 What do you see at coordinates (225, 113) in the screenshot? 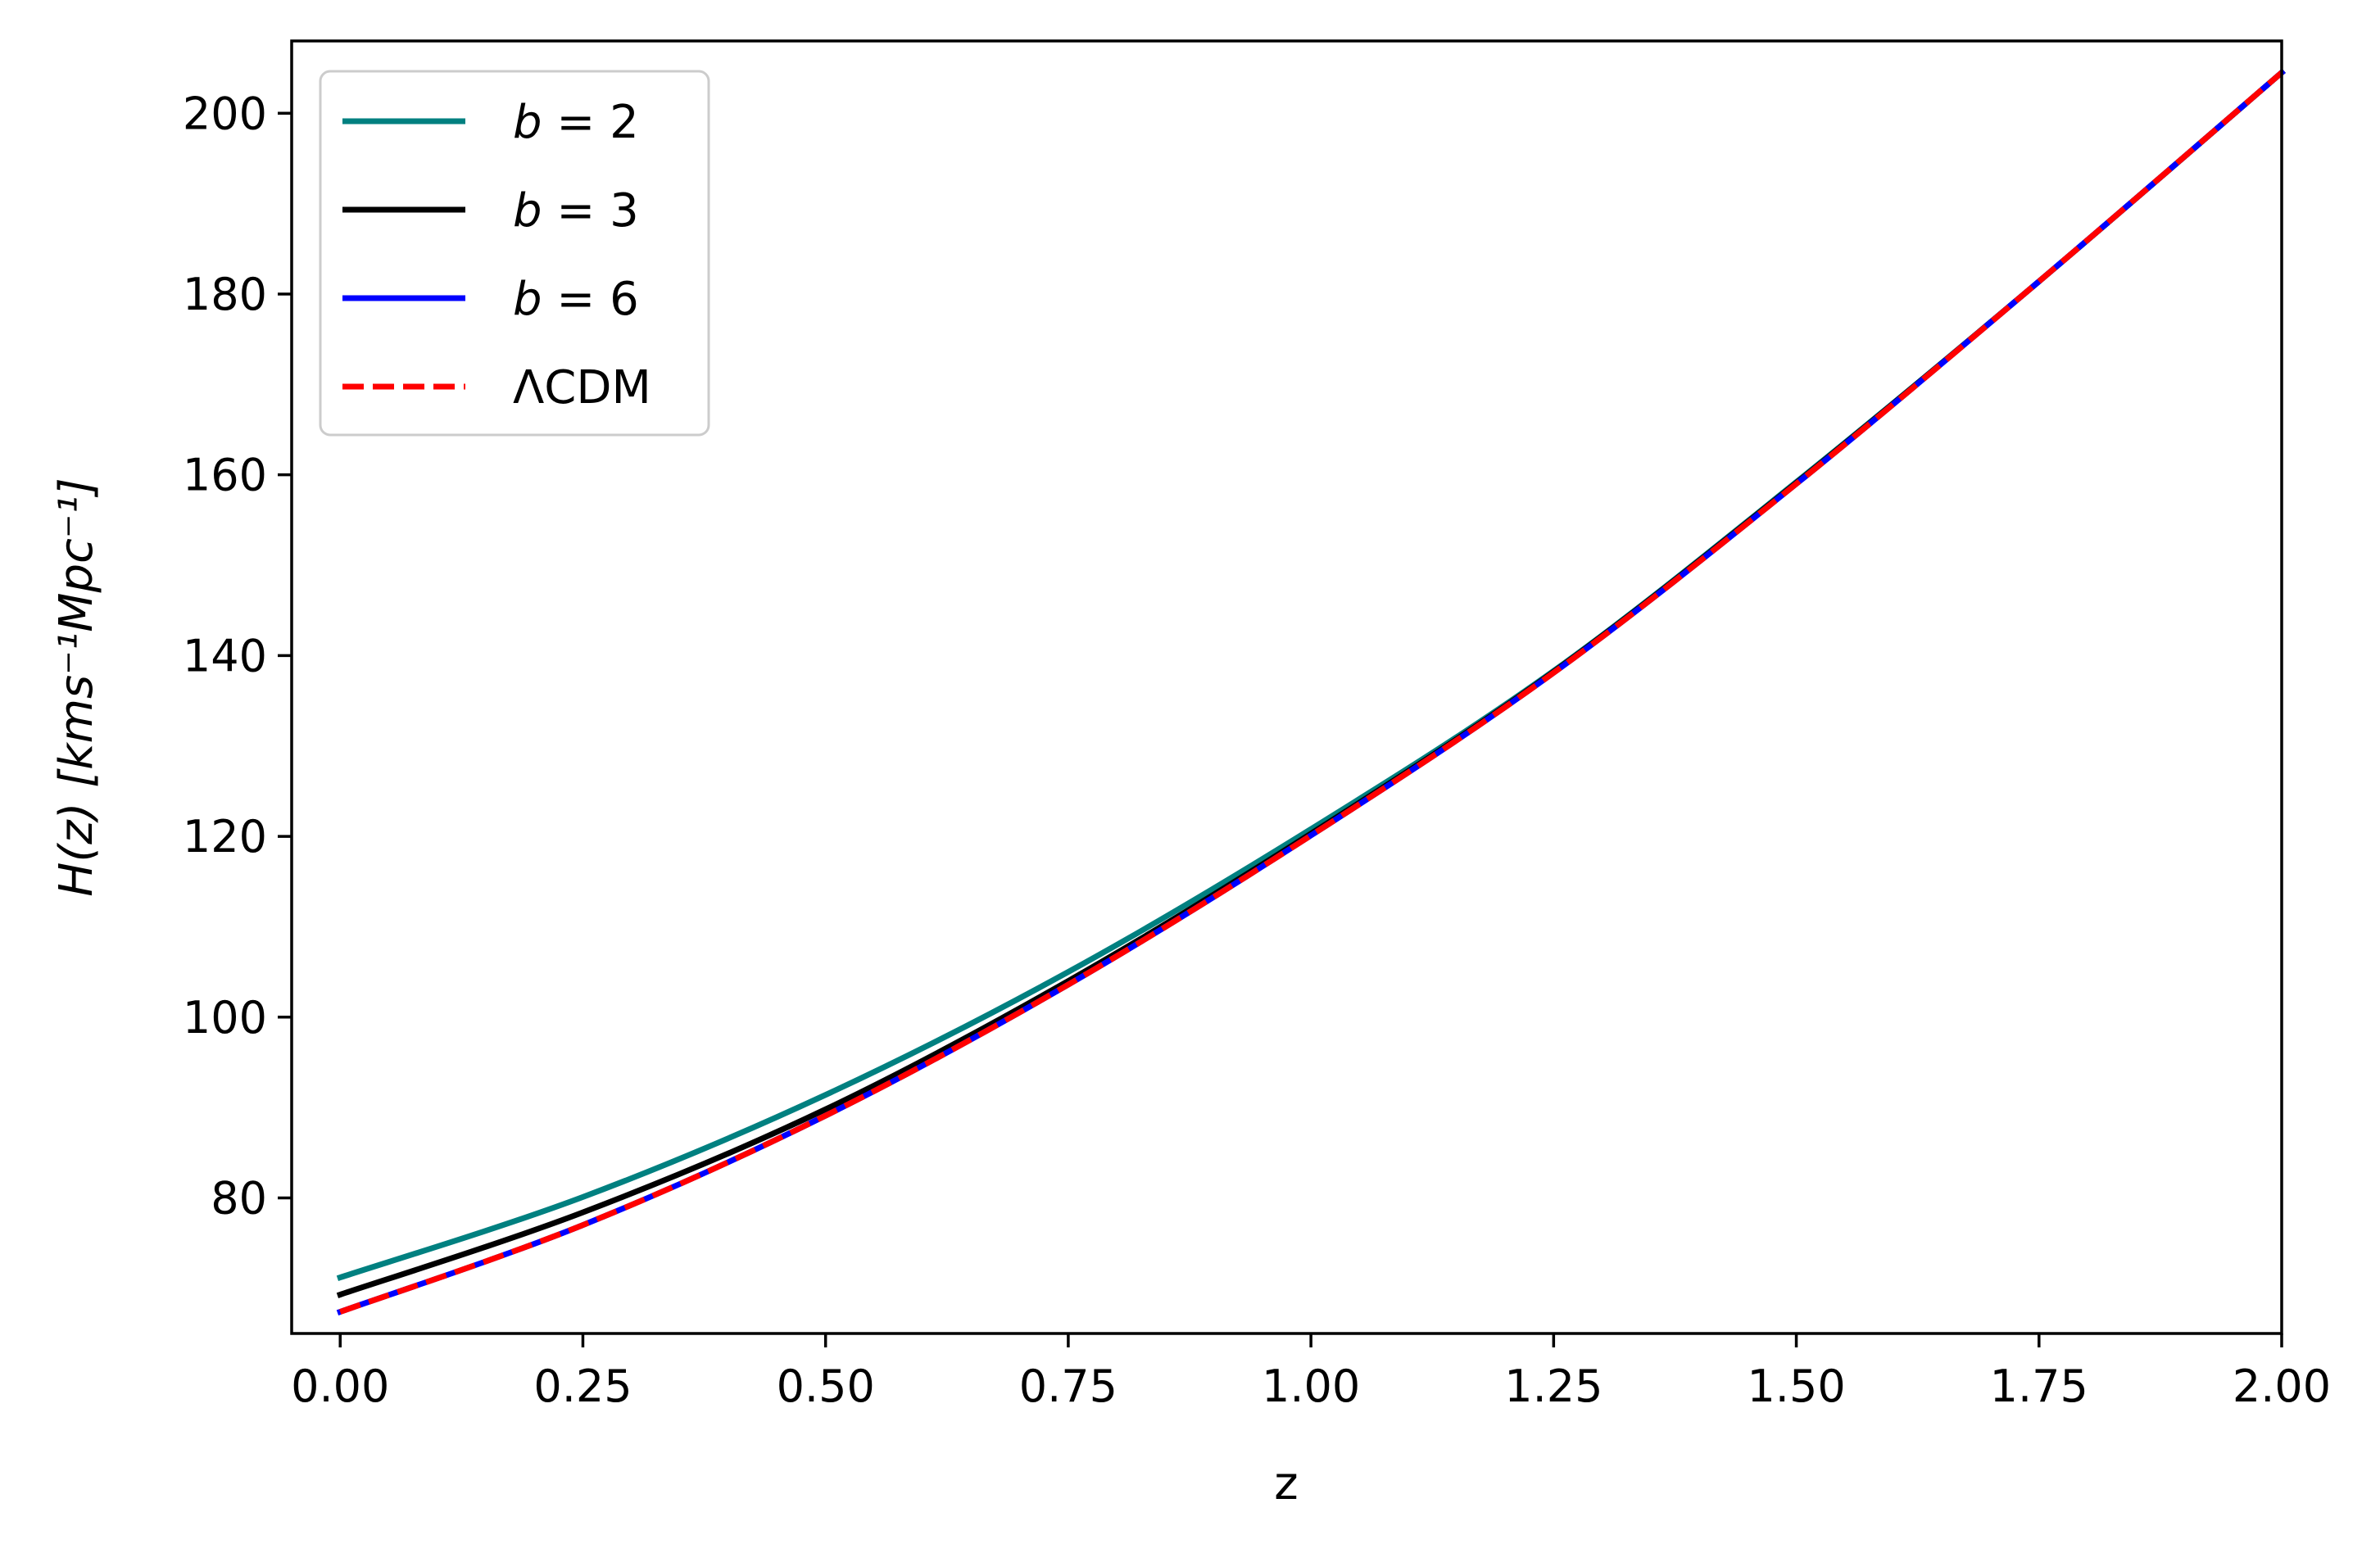
I see `y-tick-label: 200` at bounding box center [225, 113].